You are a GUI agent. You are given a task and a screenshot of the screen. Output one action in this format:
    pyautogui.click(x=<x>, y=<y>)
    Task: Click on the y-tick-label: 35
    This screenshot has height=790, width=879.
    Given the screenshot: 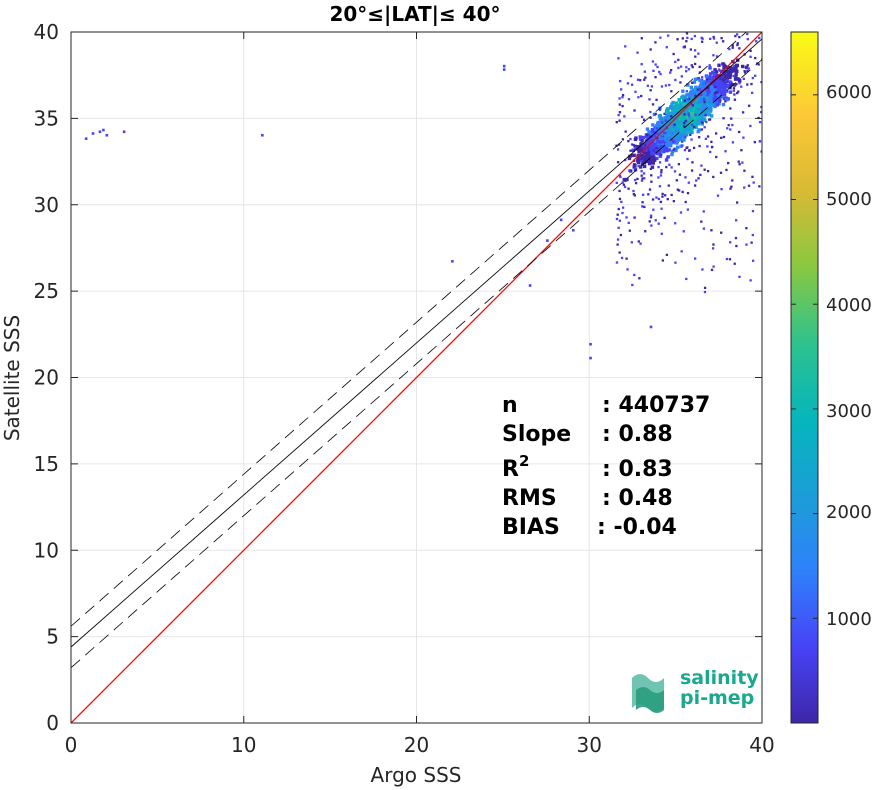 What is the action you would take?
    pyautogui.click(x=46, y=118)
    